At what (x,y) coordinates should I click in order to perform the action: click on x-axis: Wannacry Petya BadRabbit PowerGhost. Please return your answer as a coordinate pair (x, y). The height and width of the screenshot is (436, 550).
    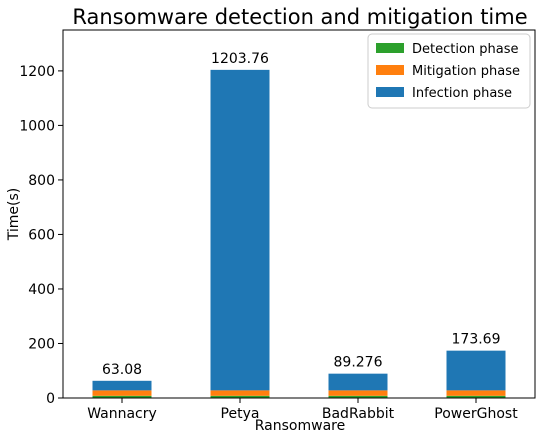
    Looking at the image, I should click on (302, 410).